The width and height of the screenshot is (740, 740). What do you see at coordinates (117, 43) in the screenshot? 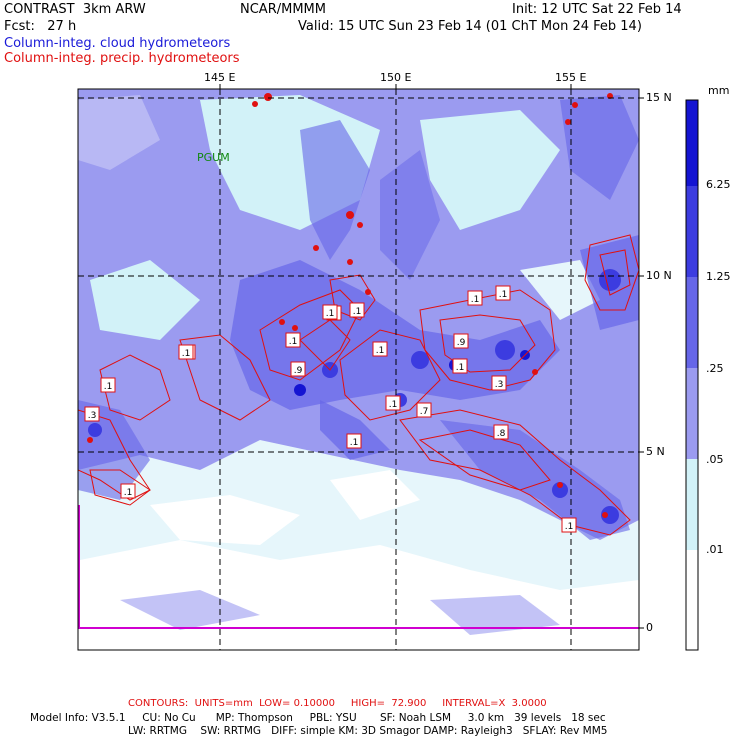
I see `field-cloud-label: Column-integ. cloud hydrometeors` at bounding box center [117, 43].